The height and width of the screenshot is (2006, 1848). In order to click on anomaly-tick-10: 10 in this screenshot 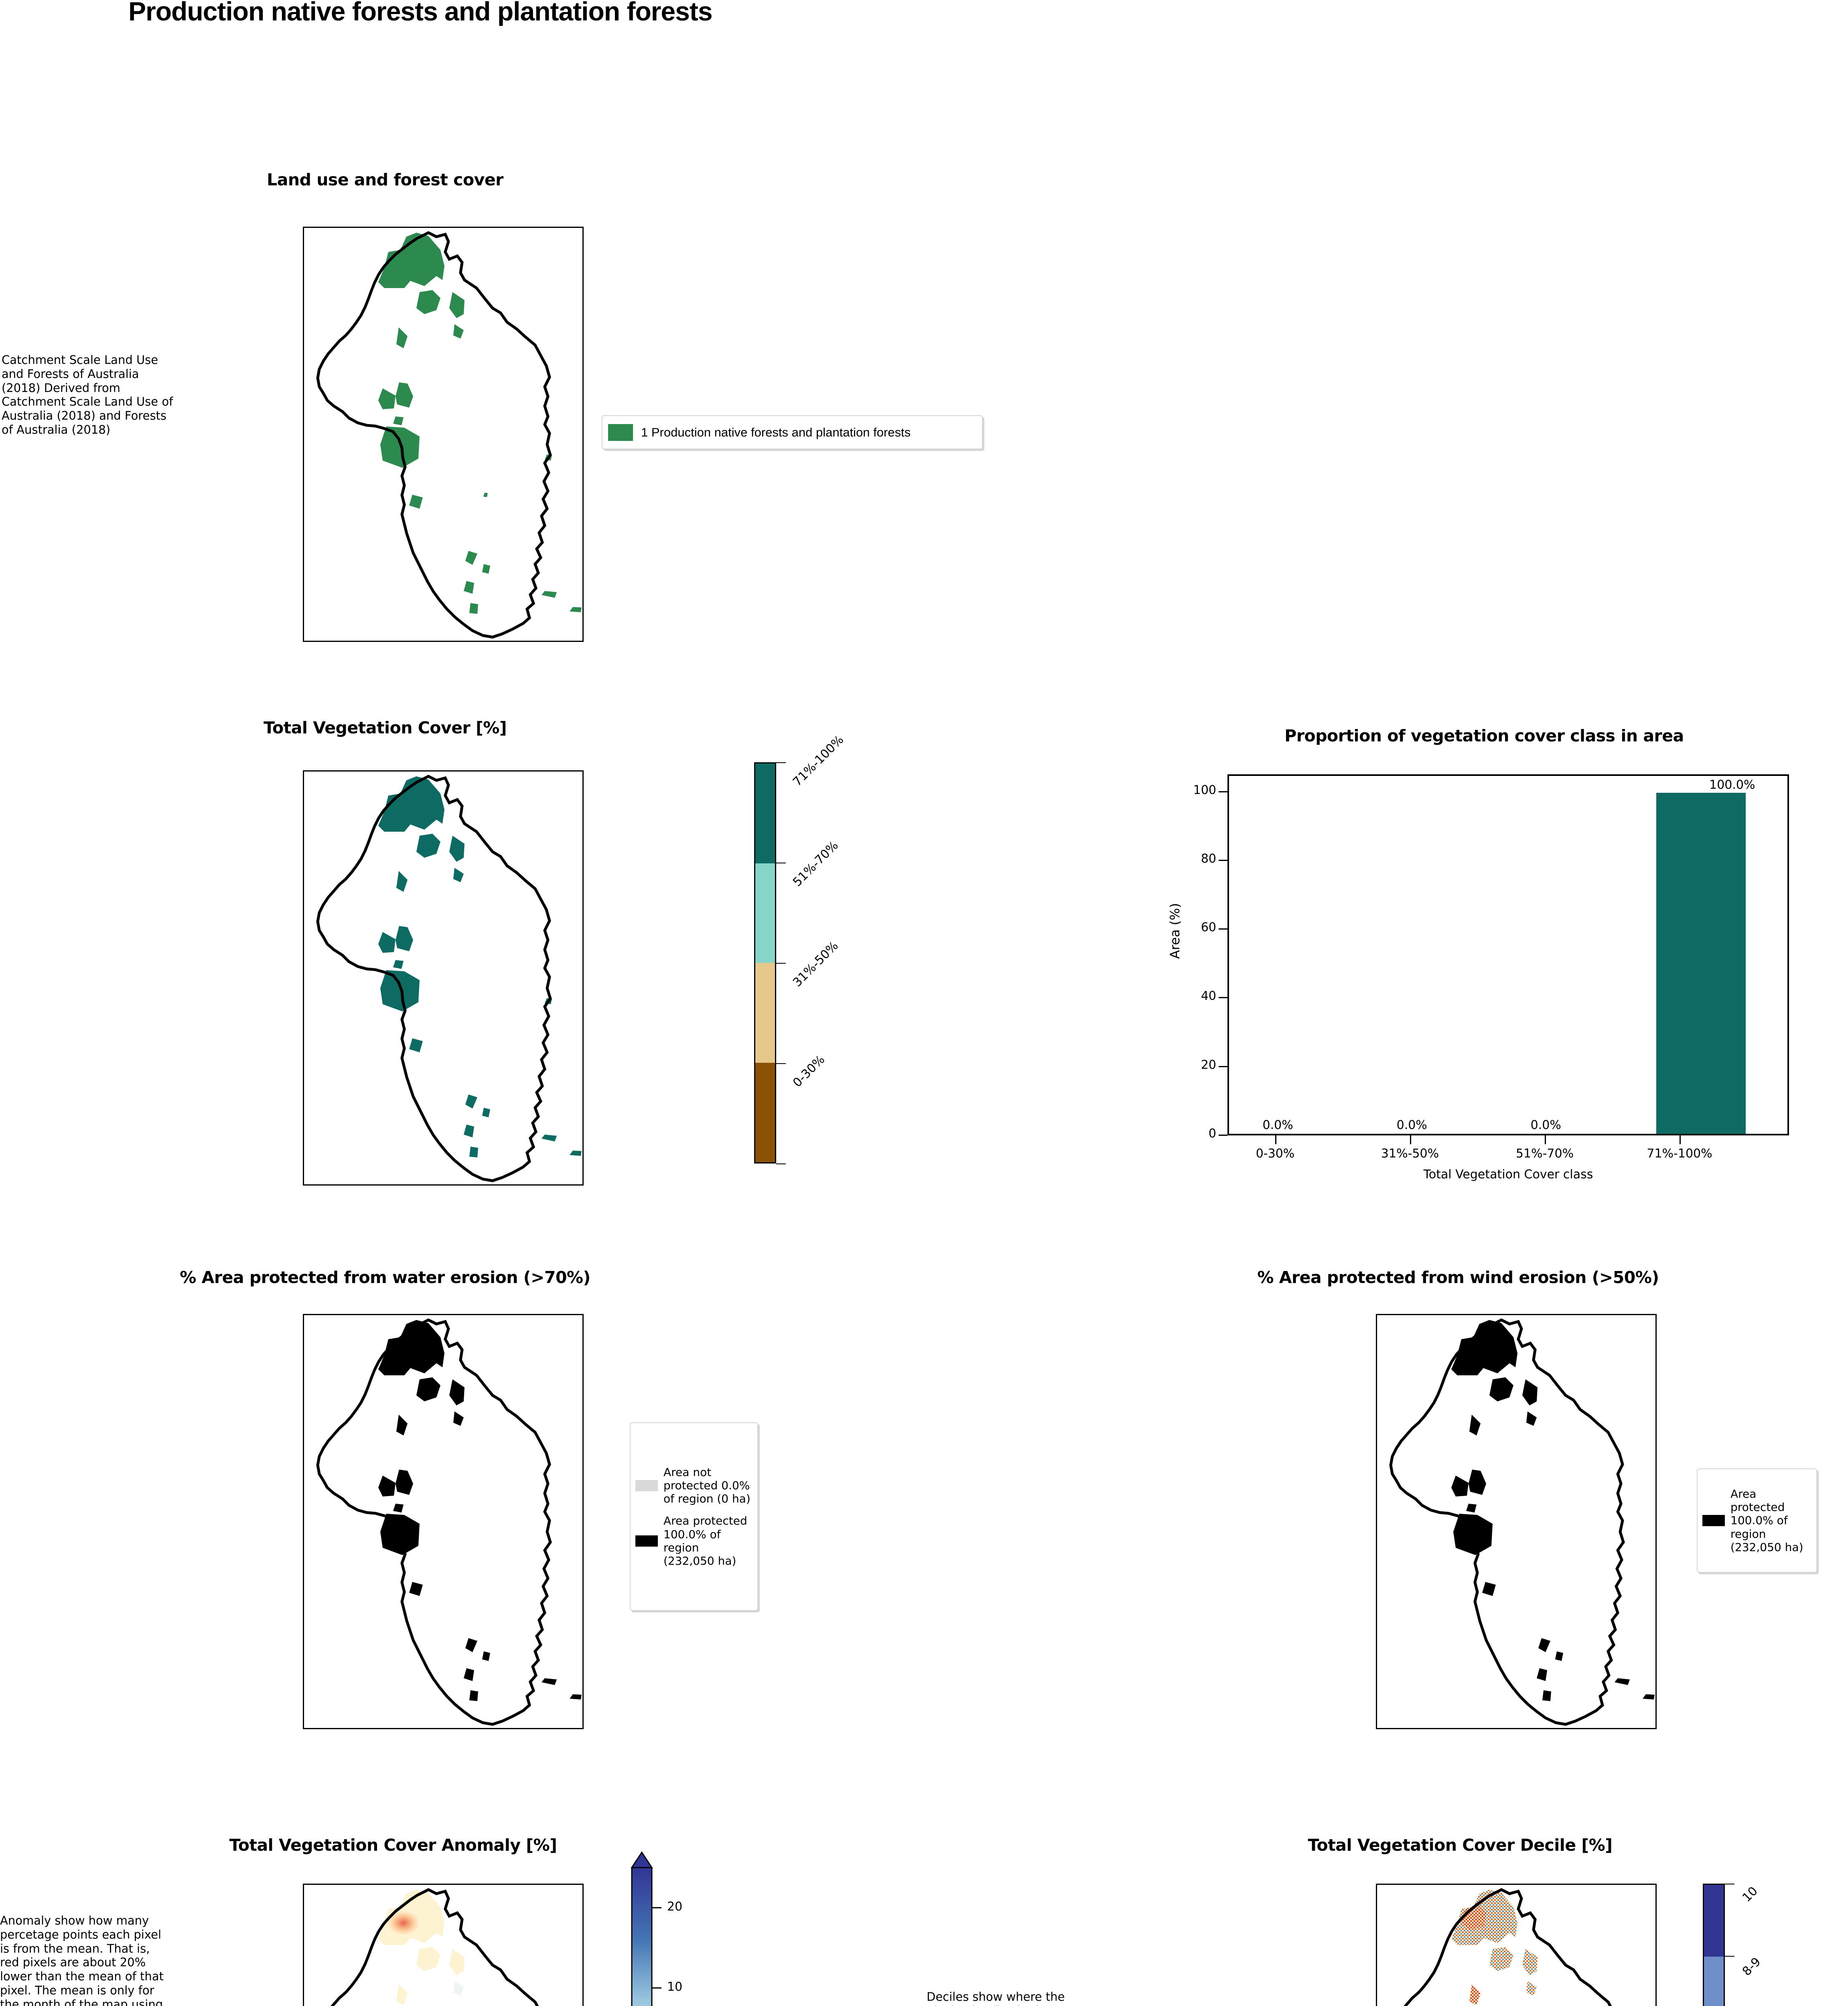, I will do `click(675, 1987)`.